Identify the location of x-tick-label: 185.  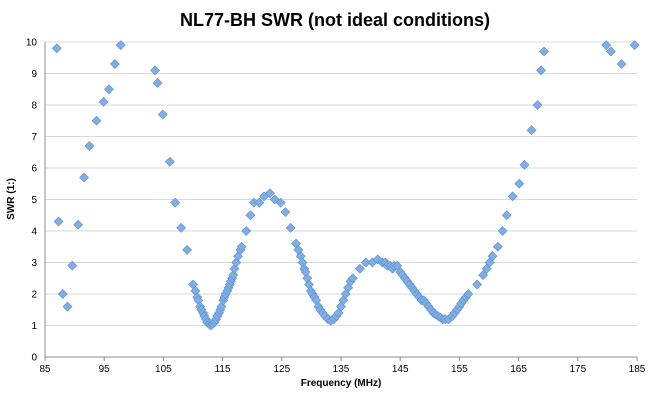
(637, 369).